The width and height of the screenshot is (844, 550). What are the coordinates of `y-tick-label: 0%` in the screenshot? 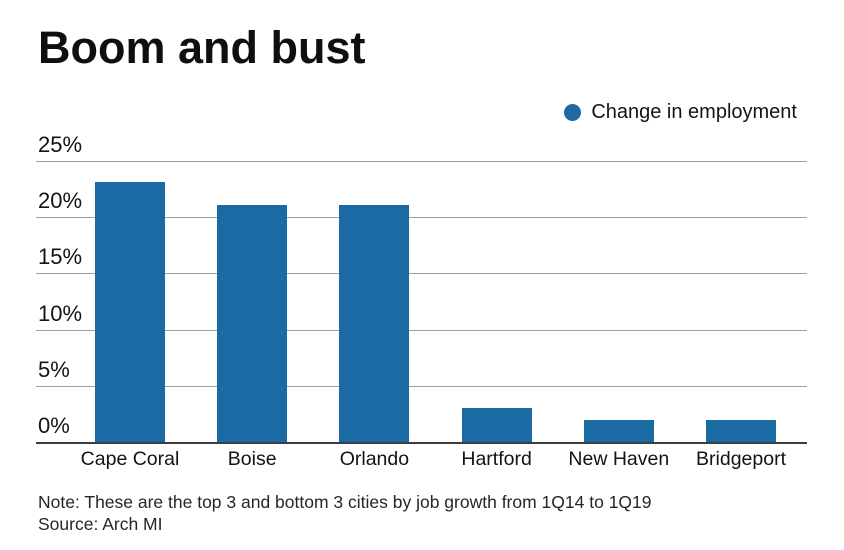 It's located at (54, 425).